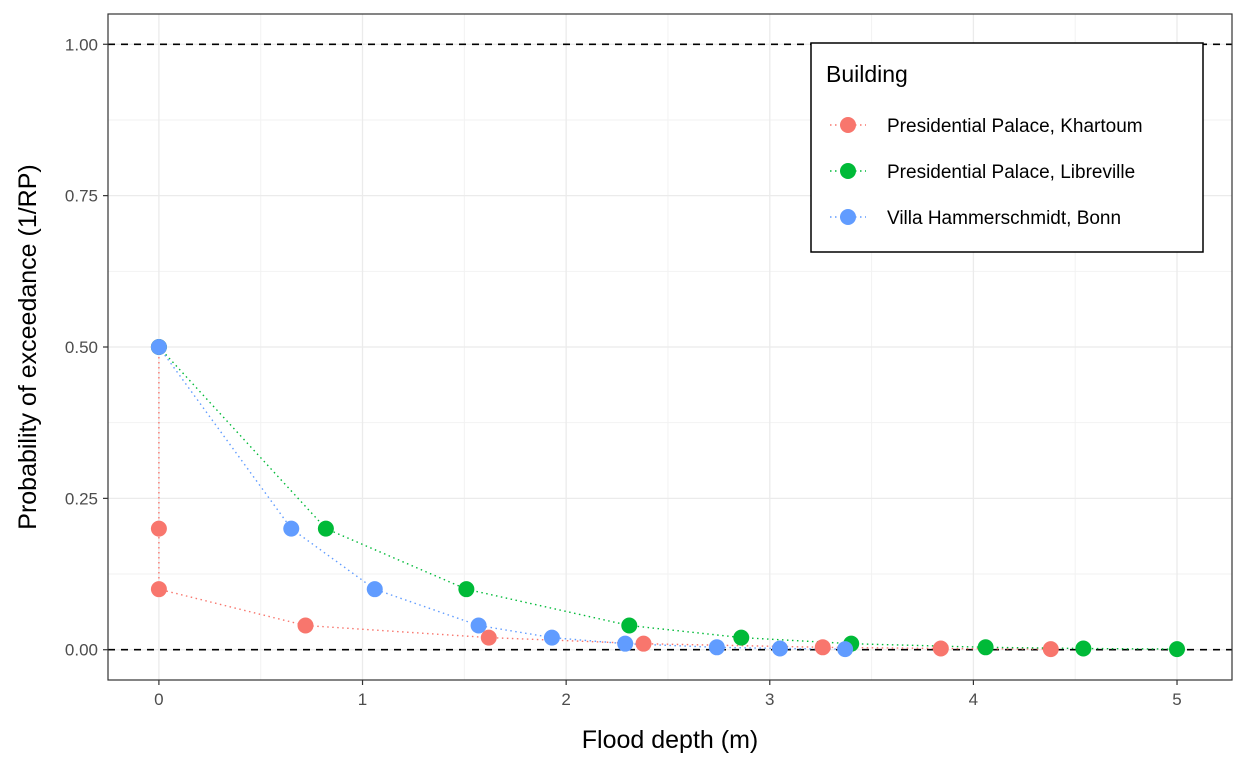 The image size is (1248, 768). I want to click on x-tick-label: 2, so click(565, 699).